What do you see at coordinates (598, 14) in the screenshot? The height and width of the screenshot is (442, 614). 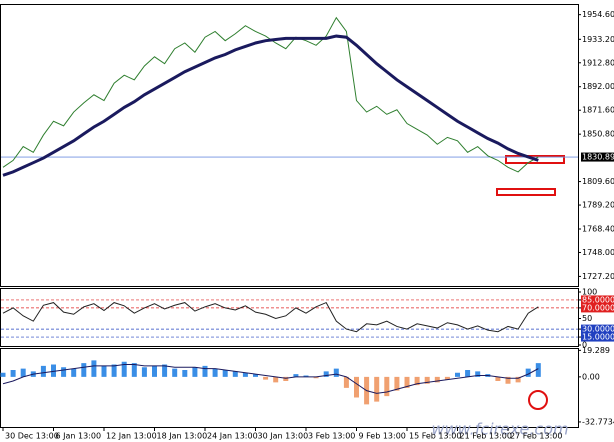 I see `y-tick-label: 1954.60` at bounding box center [598, 14].